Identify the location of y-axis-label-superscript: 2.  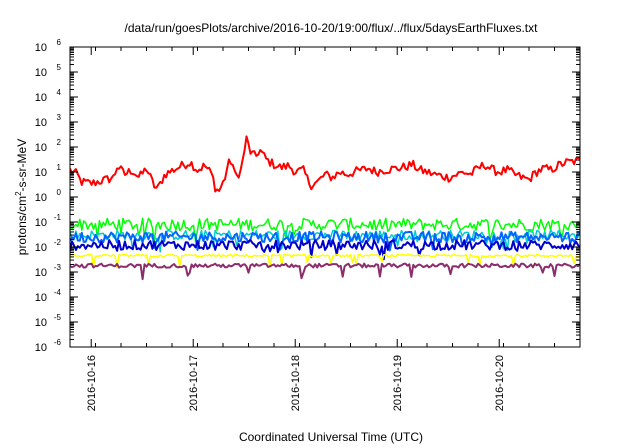
(18, 193).